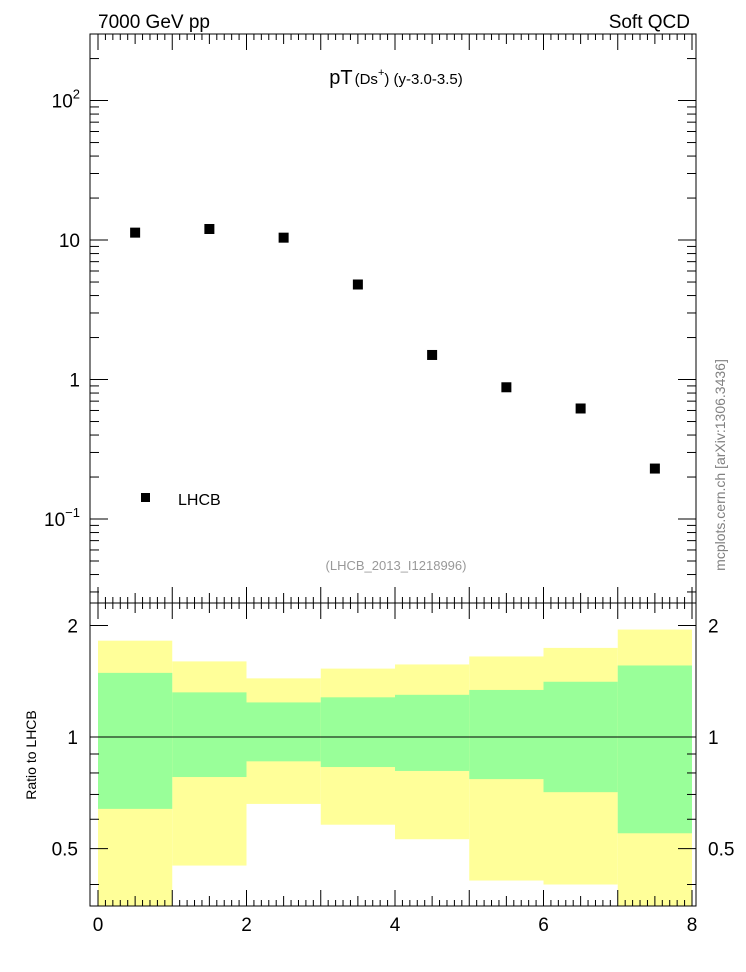 This screenshot has width=746, height=972. Describe the element at coordinates (145, 497) in the screenshot. I see `legend-marker` at that location.